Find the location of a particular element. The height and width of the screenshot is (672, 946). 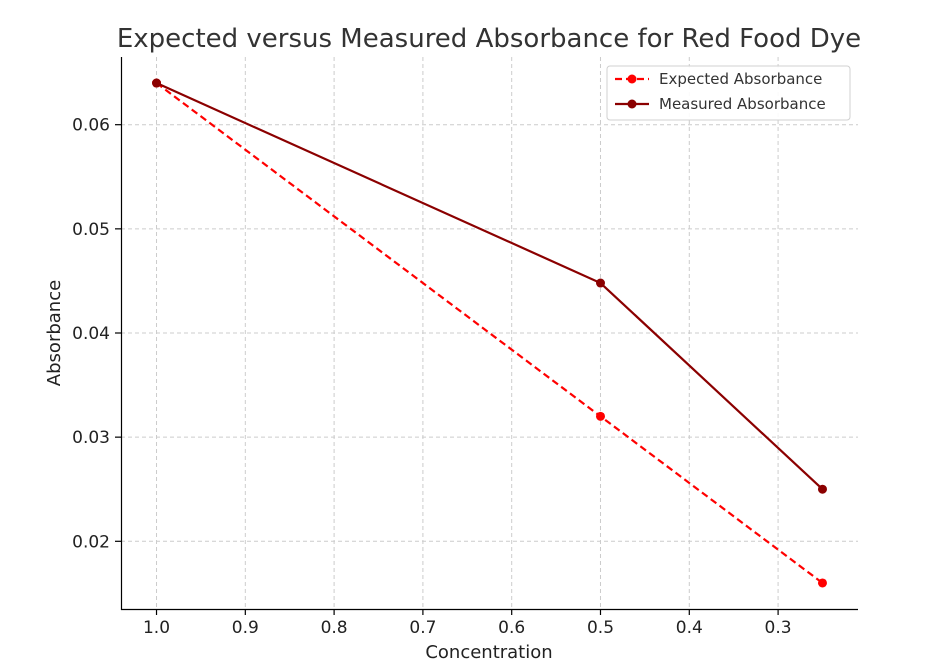

y-tick-label: 0.03 is located at coordinates (91, 438).